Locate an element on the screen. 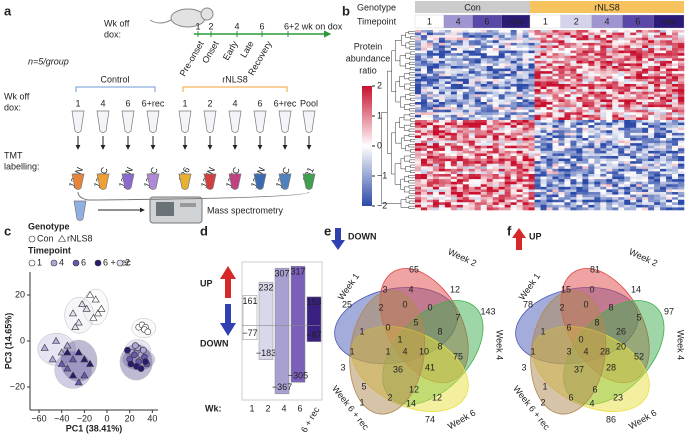  venn-count: 8 is located at coordinates (439, 346).